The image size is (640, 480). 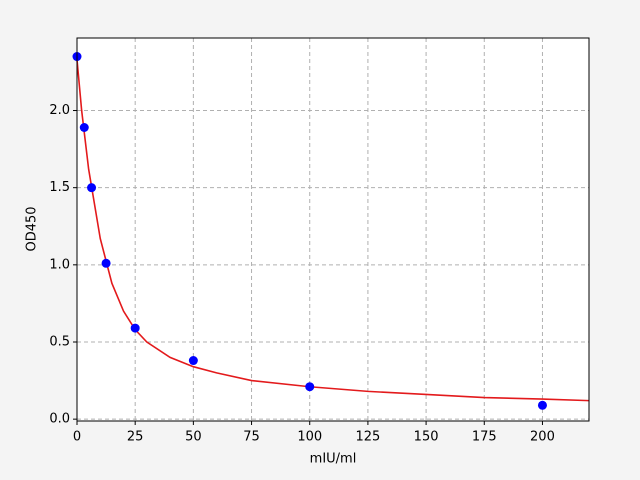 I want to click on x-tick-label: 125, so click(x=367, y=437).